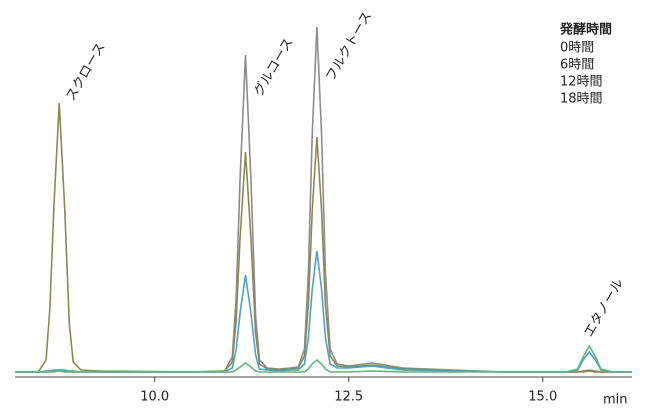 The width and height of the screenshot is (650, 418). I want to click on x-tick-label: 15.0, so click(542, 397).